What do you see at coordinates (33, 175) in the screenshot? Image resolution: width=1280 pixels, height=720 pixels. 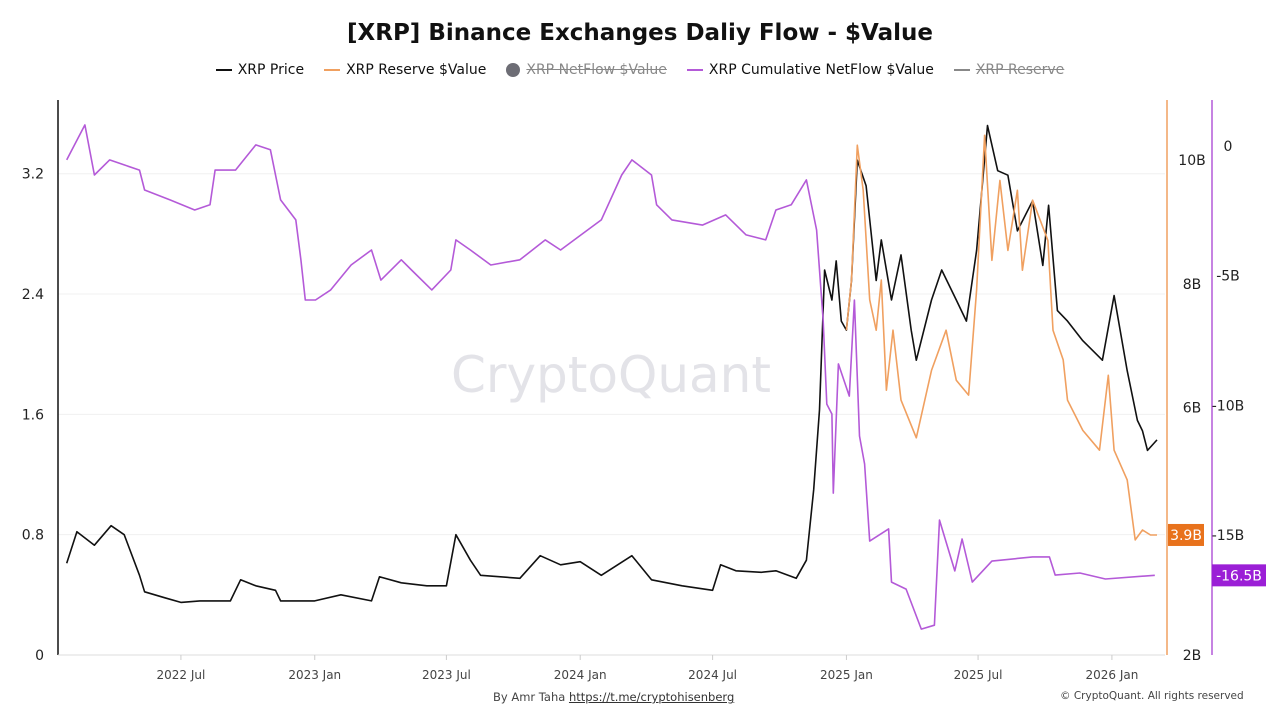 I see `y-tick-label: 3.2` at bounding box center [33, 175].